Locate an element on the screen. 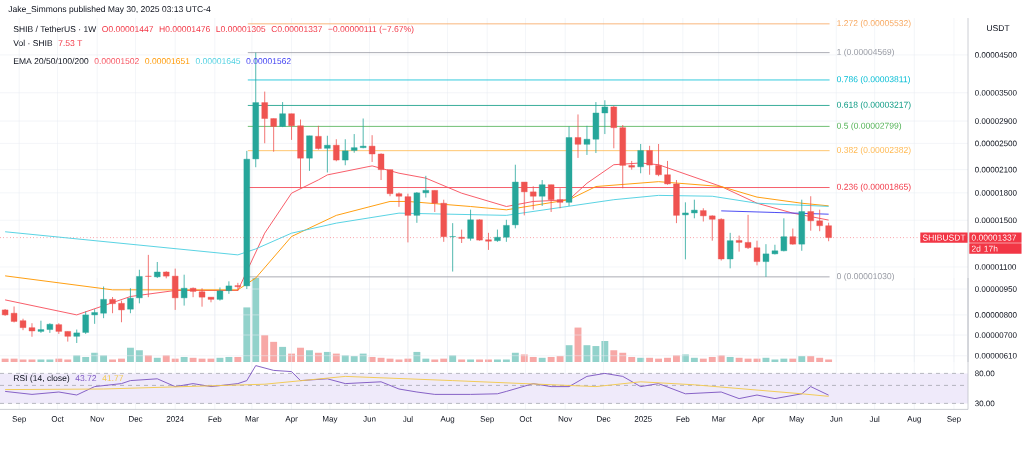  annotation: 7.53 T is located at coordinates (70, 43).